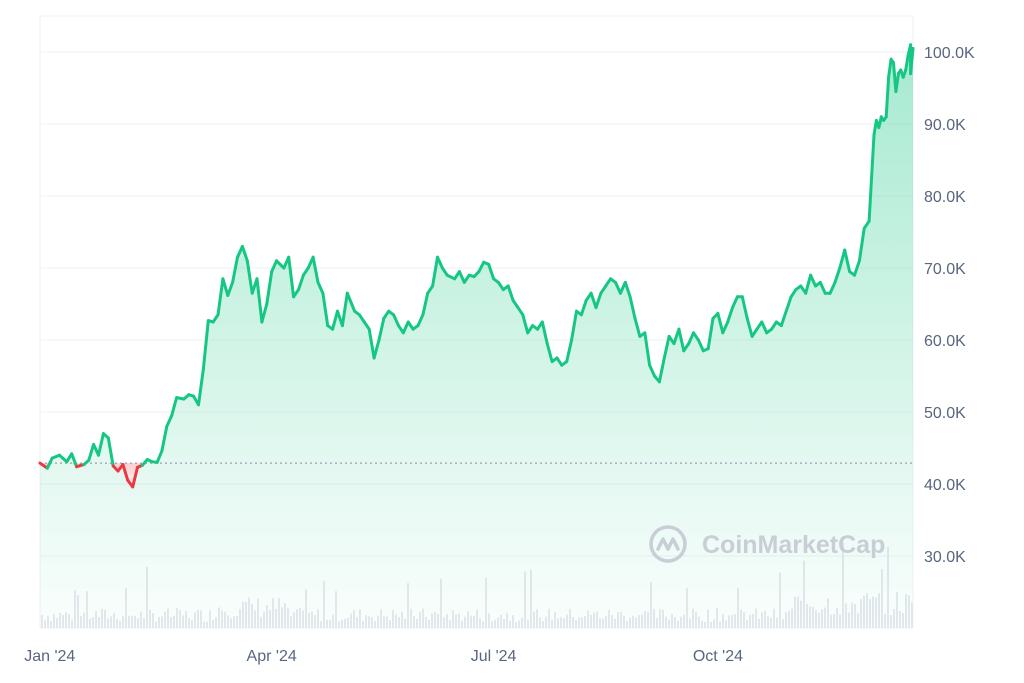 The image size is (1024, 683). I want to click on coinmarketcap-logo-icon, so click(668, 544).